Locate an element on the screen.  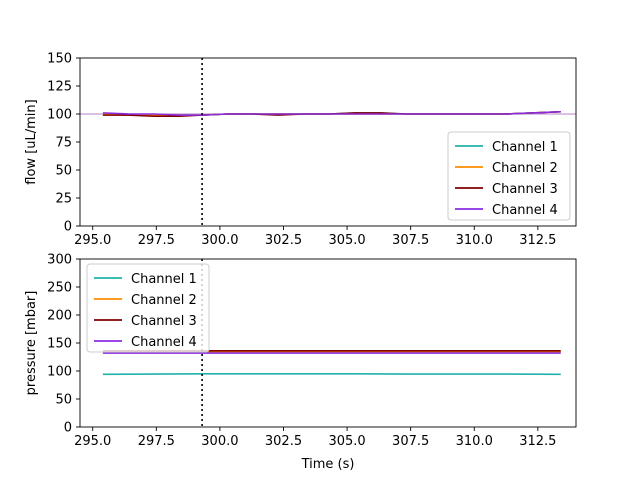
y-tick-label: 75 is located at coordinates (63, 143).